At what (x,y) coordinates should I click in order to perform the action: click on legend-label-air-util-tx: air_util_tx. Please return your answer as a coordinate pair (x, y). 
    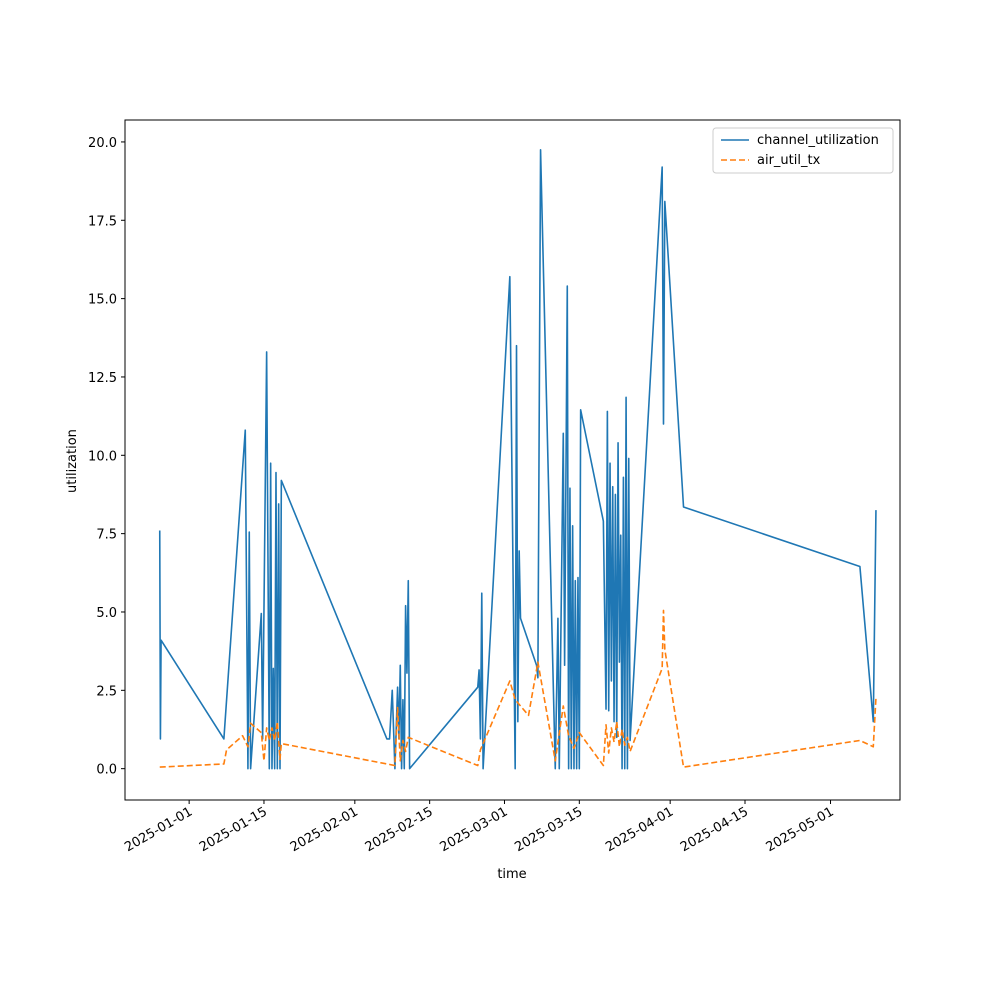
    Looking at the image, I should click on (789, 160).